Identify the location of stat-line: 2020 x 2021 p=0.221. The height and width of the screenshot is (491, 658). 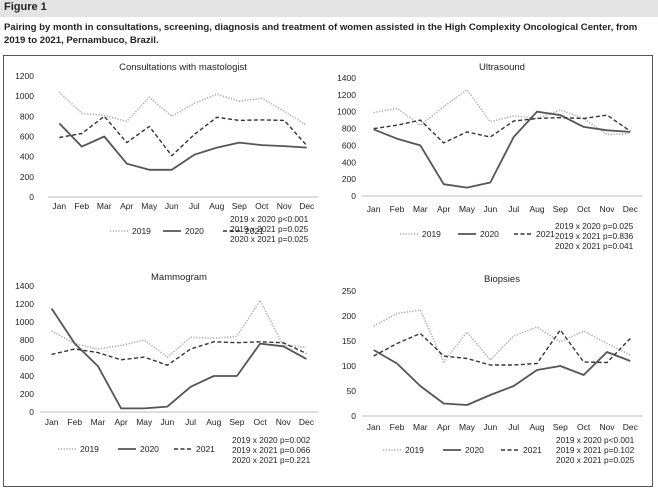
(271, 460).